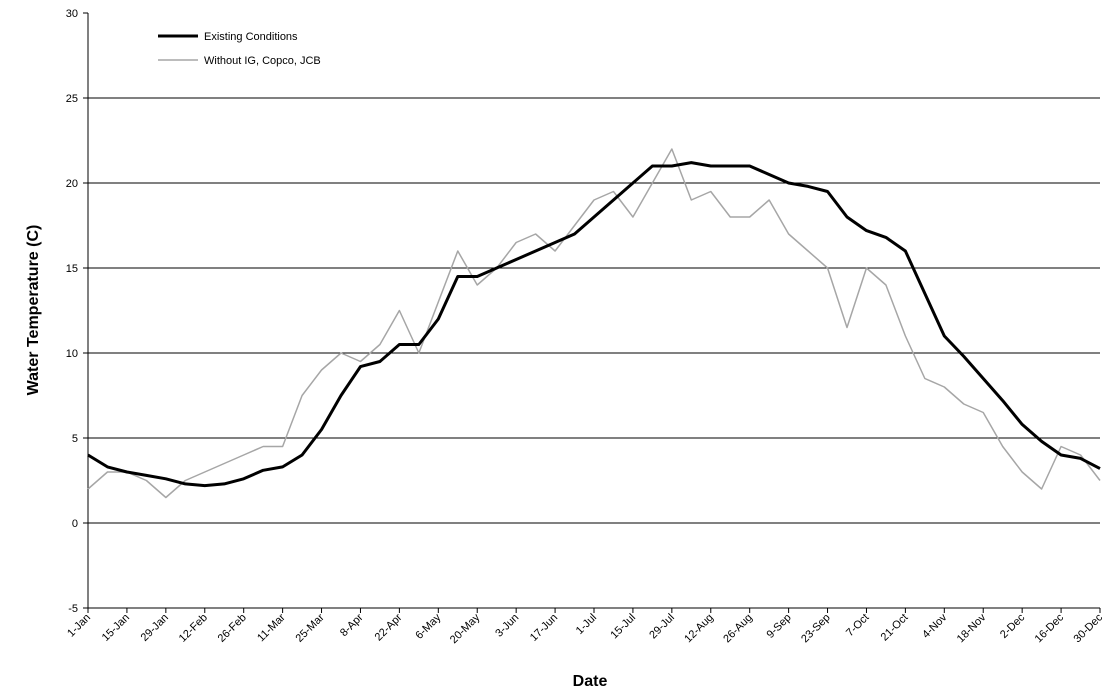 This screenshot has height=696, width=1102. I want to click on x-tick-label: 4-Nov, so click(935, 626).